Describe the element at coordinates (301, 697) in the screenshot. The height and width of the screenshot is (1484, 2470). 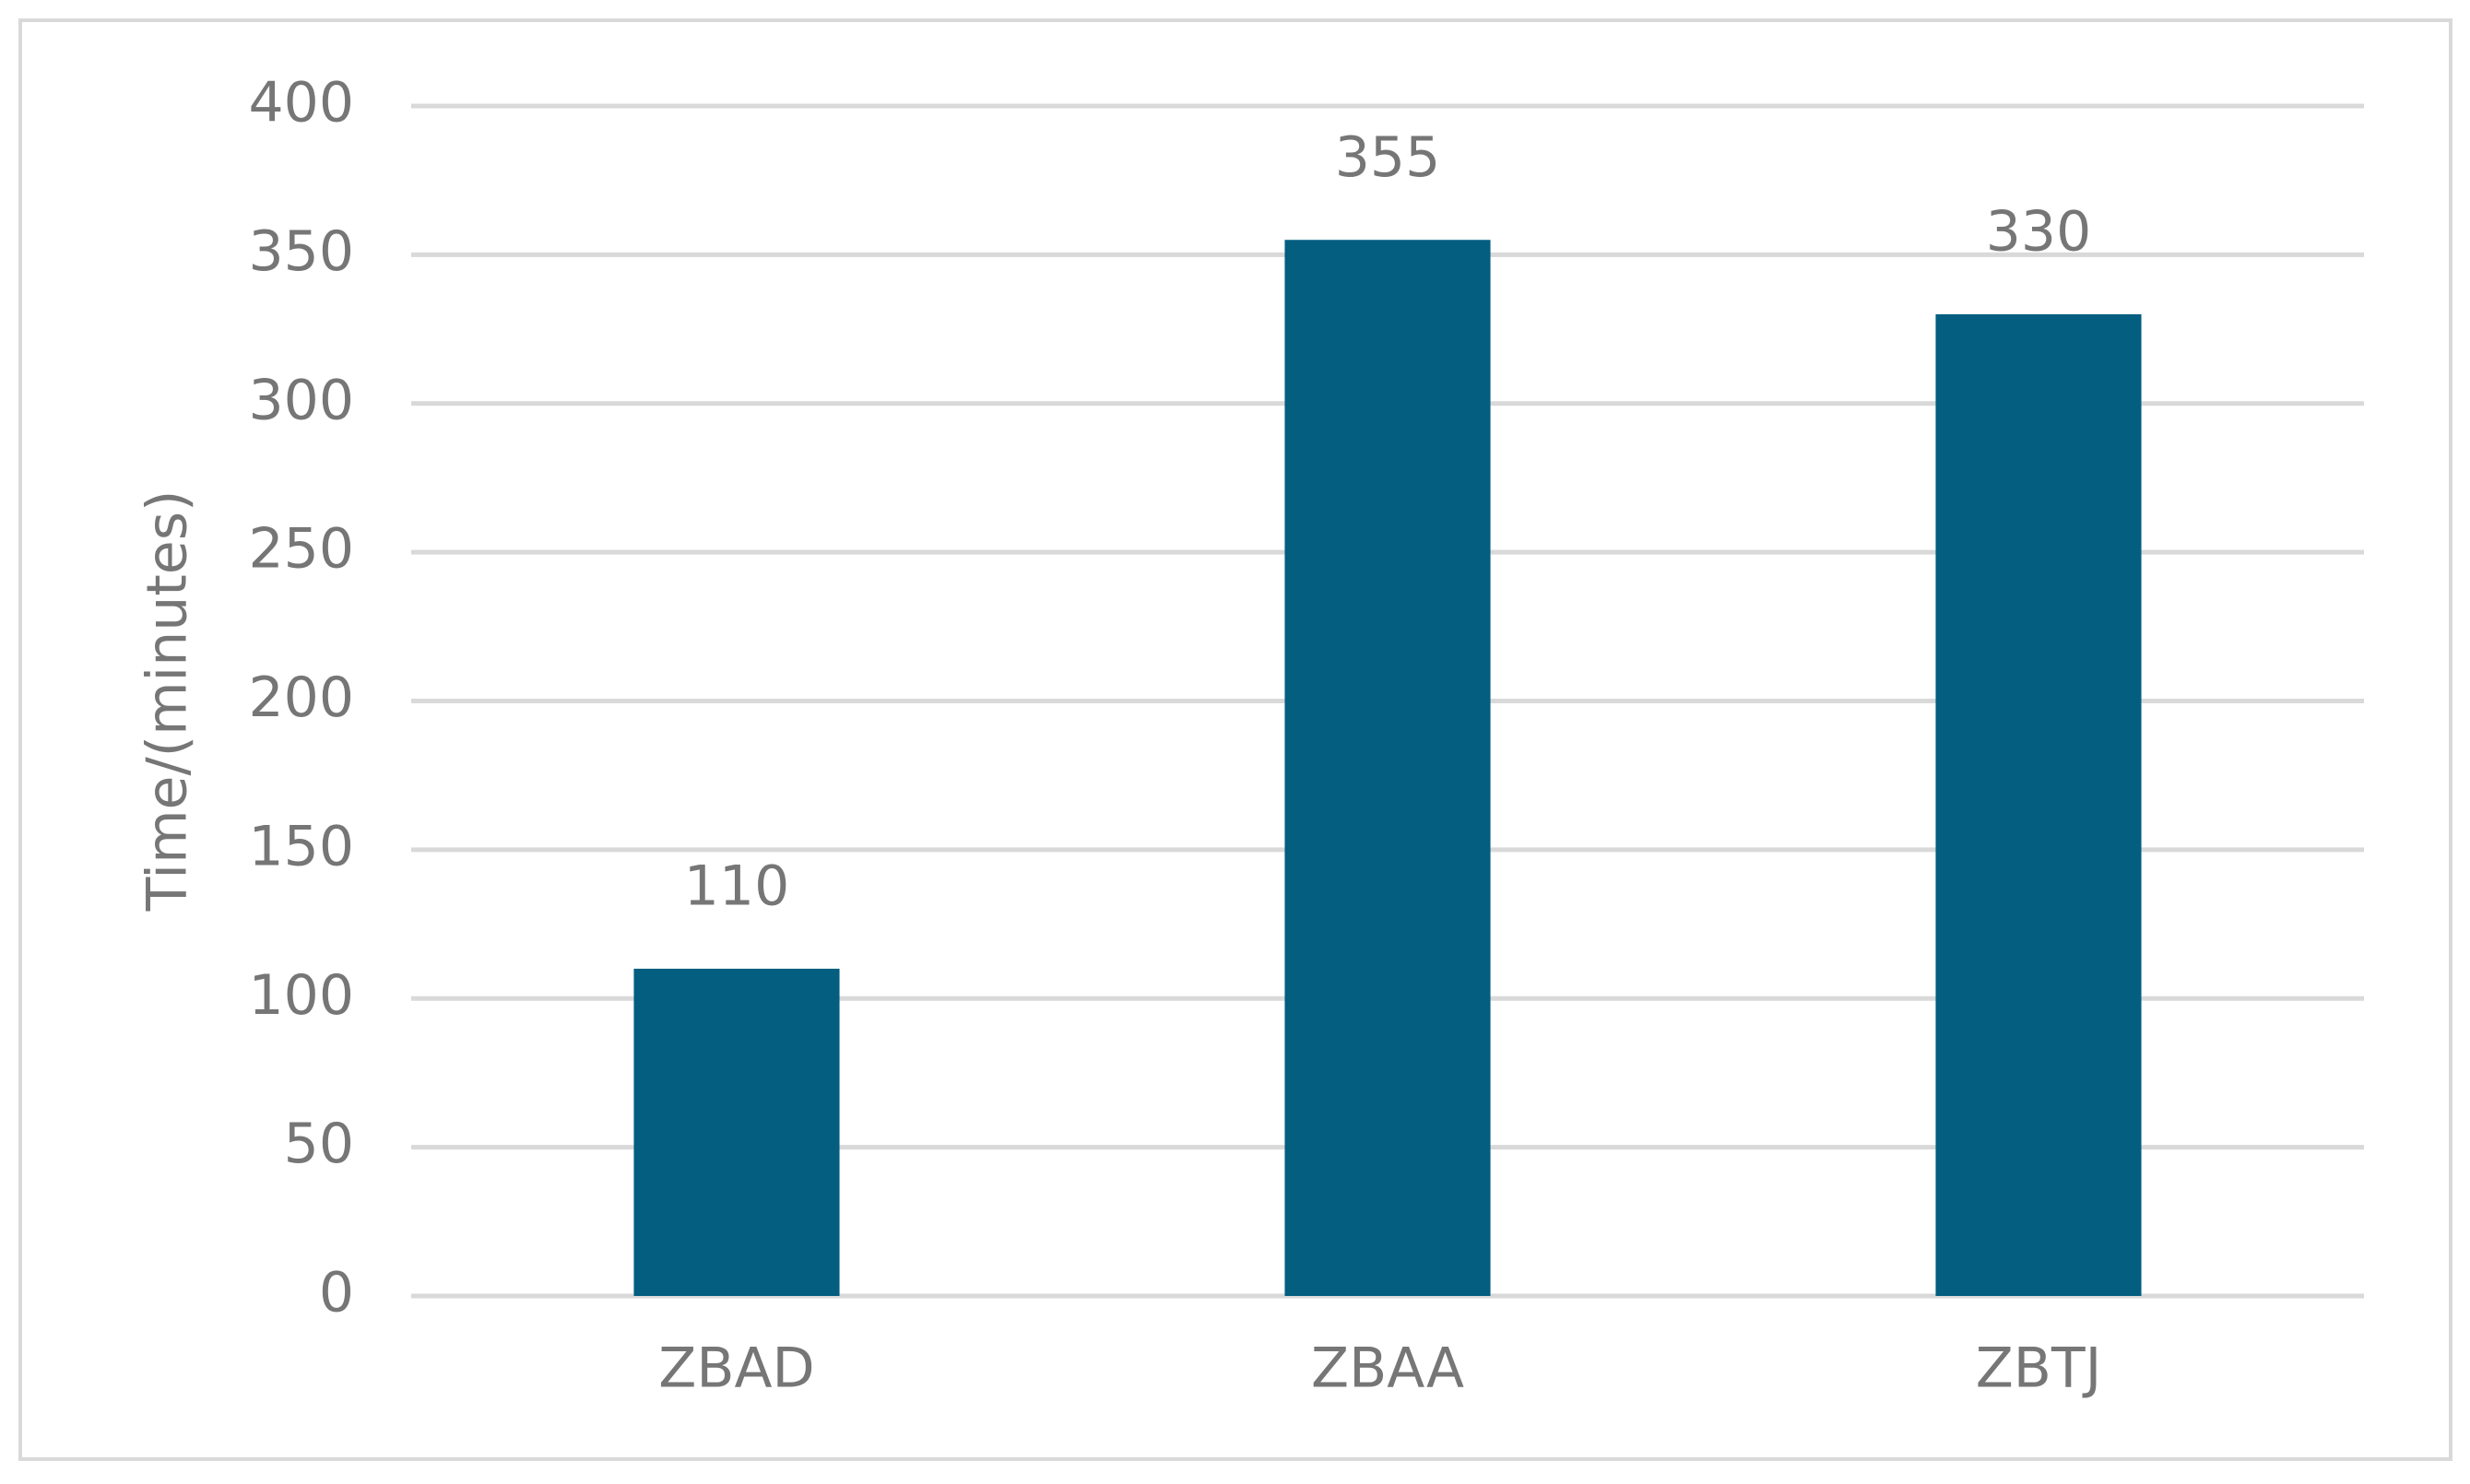
I see `y-tick-label: 200` at that location.